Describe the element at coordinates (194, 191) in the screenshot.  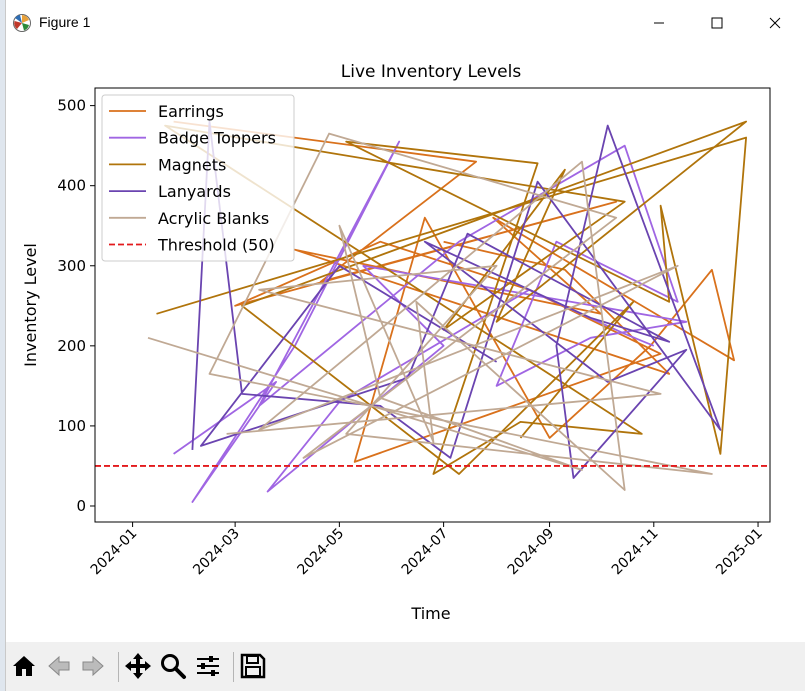
I see `legend-label: Lanyards` at that location.